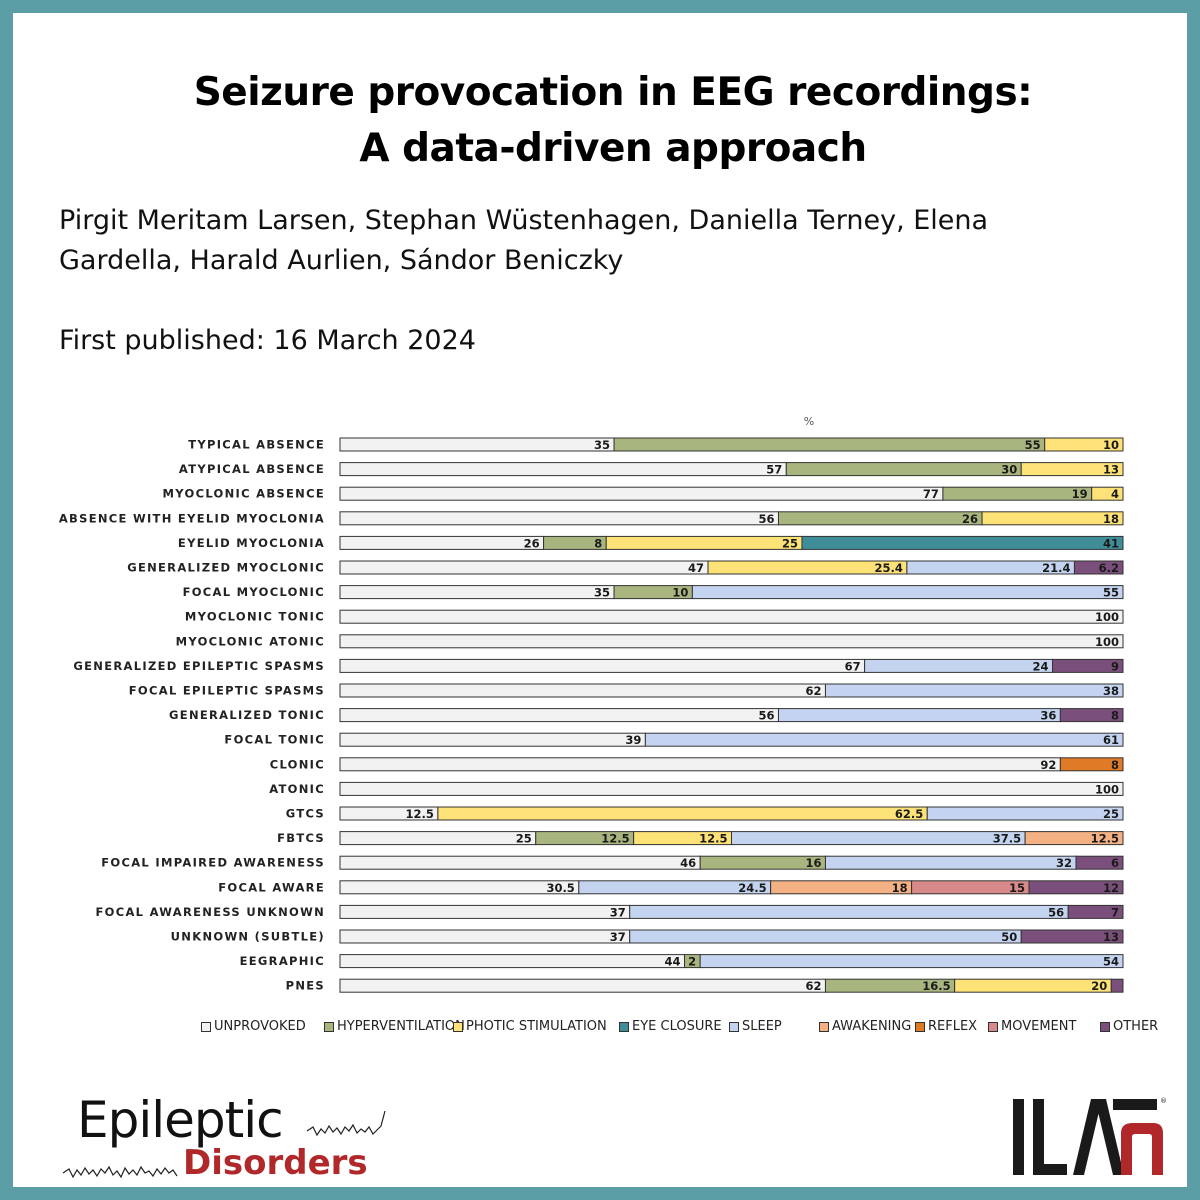 The image size is (1200, 1200). What do you see at coordinates (247, 715) in the screenshot?
I see `category-label: GENERALIZED TONIC` at bounding box center [247, 715].